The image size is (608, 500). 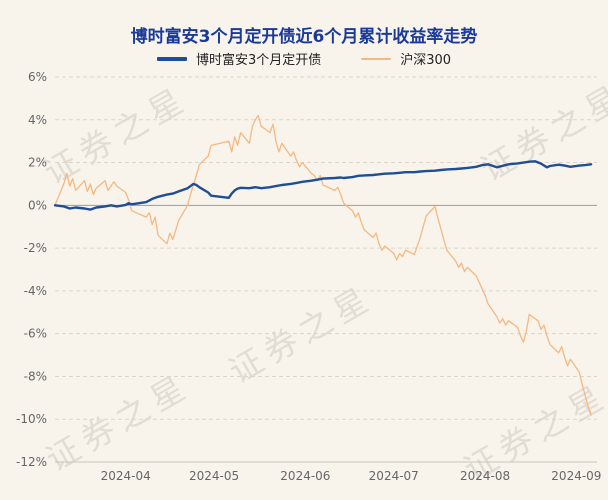 I want to click on svg-text: 2024-05, so click(x=214, y=476).